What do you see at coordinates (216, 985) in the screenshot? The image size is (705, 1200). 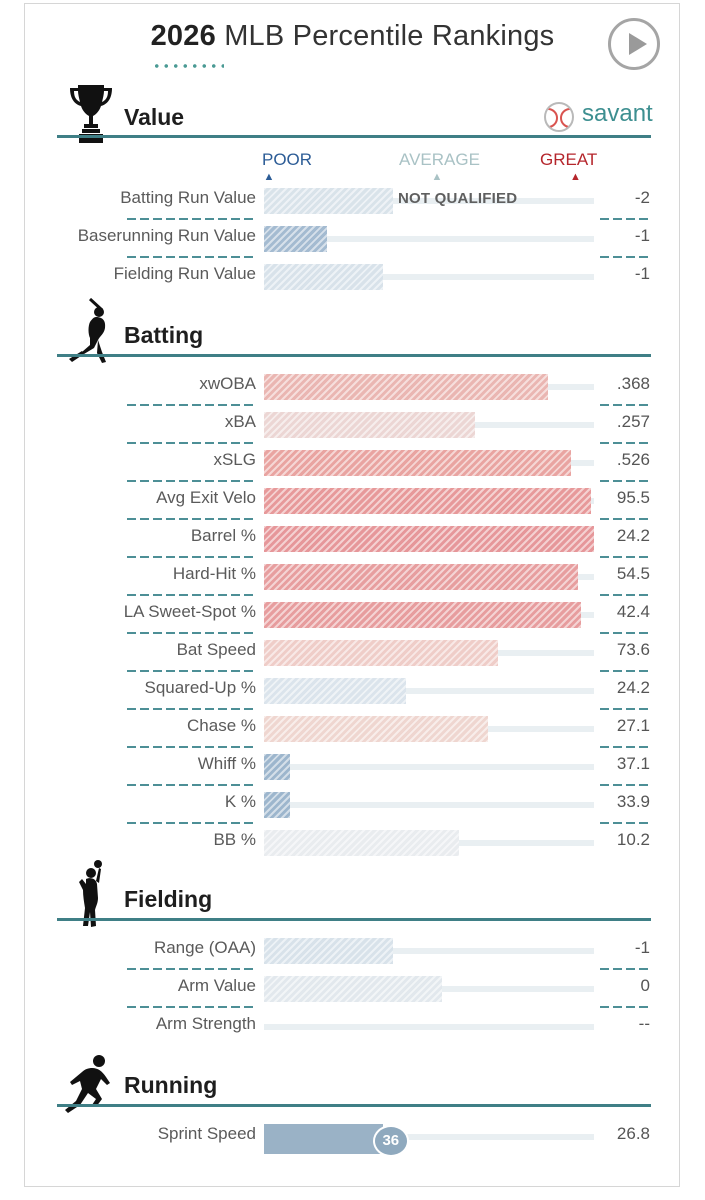 I see `metric-label: Arm Value` at bounding box center [216, 985].